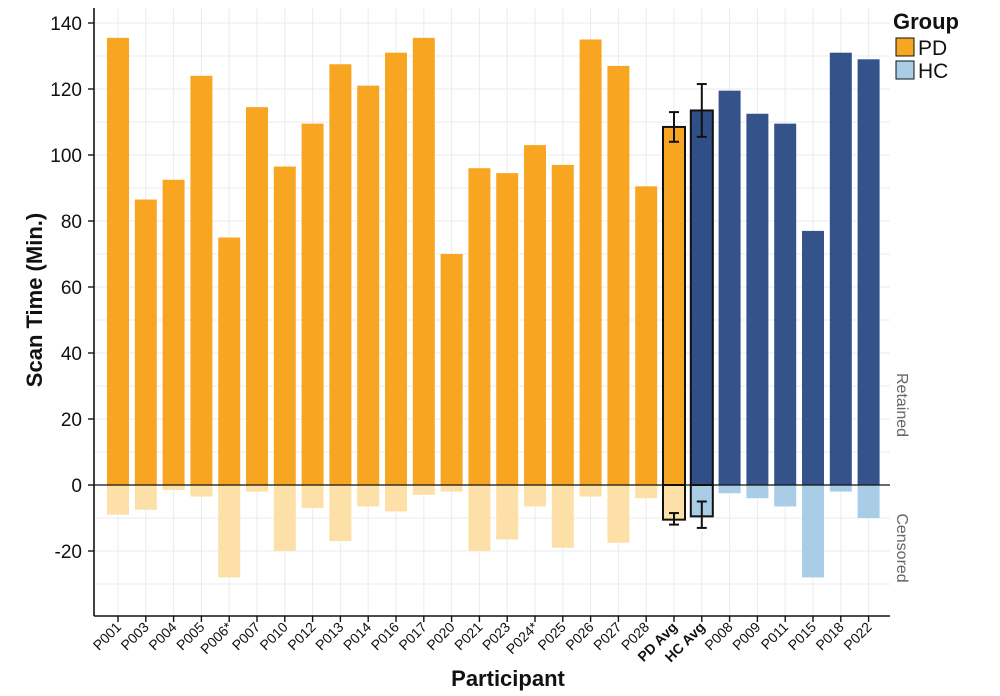  What do you see at coordinates (440, 636) in the screenshot?
I see `x-tick-label: P020` at bounding box center [440, 636].